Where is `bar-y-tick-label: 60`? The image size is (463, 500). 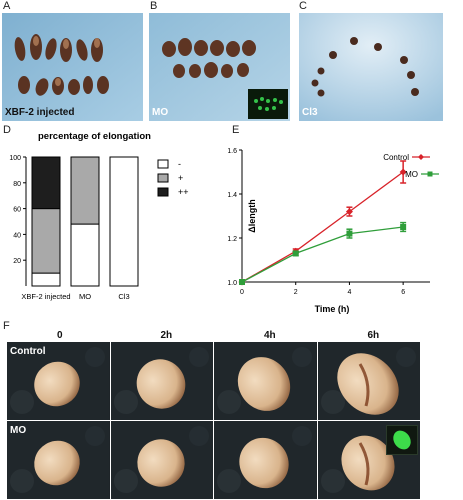
bar-y-tick-label: 60 is located at coordinates (17, 210).